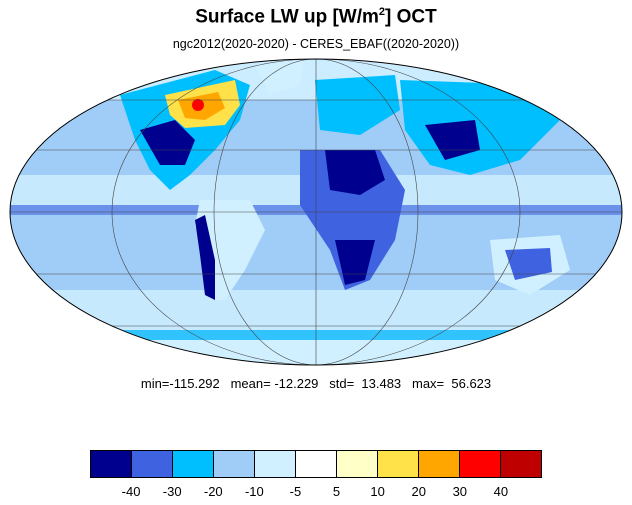  Describe the element at coordinates (411, 17) in the screenshot. I see `title-tail: ] OCT` at that location.